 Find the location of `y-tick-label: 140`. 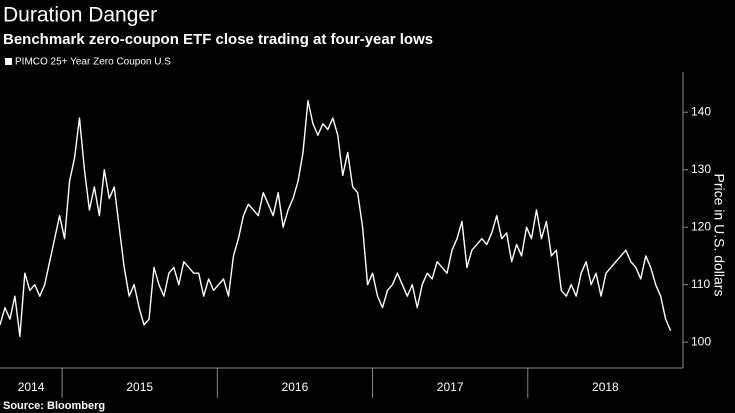

y-tick-label: 140 is located at coordinates (701, 111).